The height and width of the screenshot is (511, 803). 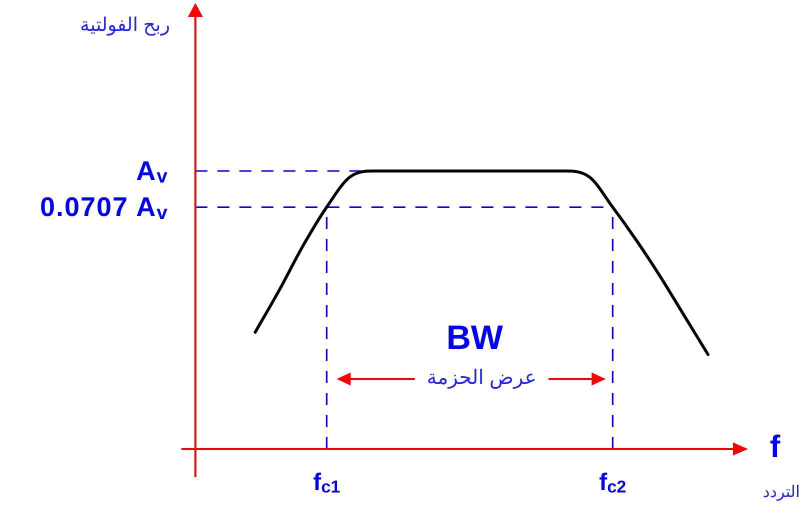 I want to click on x-tick-label: f$_{c2}$, so click(x=612, y=482).